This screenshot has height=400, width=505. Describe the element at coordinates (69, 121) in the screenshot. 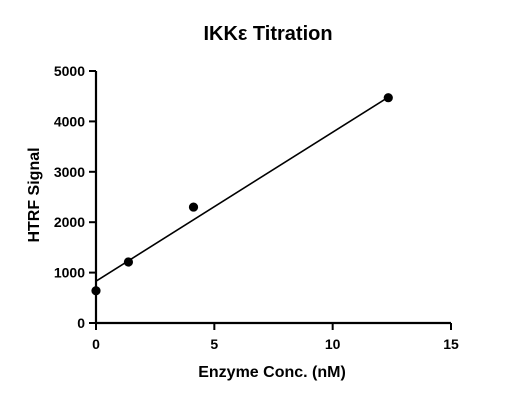

I see `y-tick-label: 4000` at that location.